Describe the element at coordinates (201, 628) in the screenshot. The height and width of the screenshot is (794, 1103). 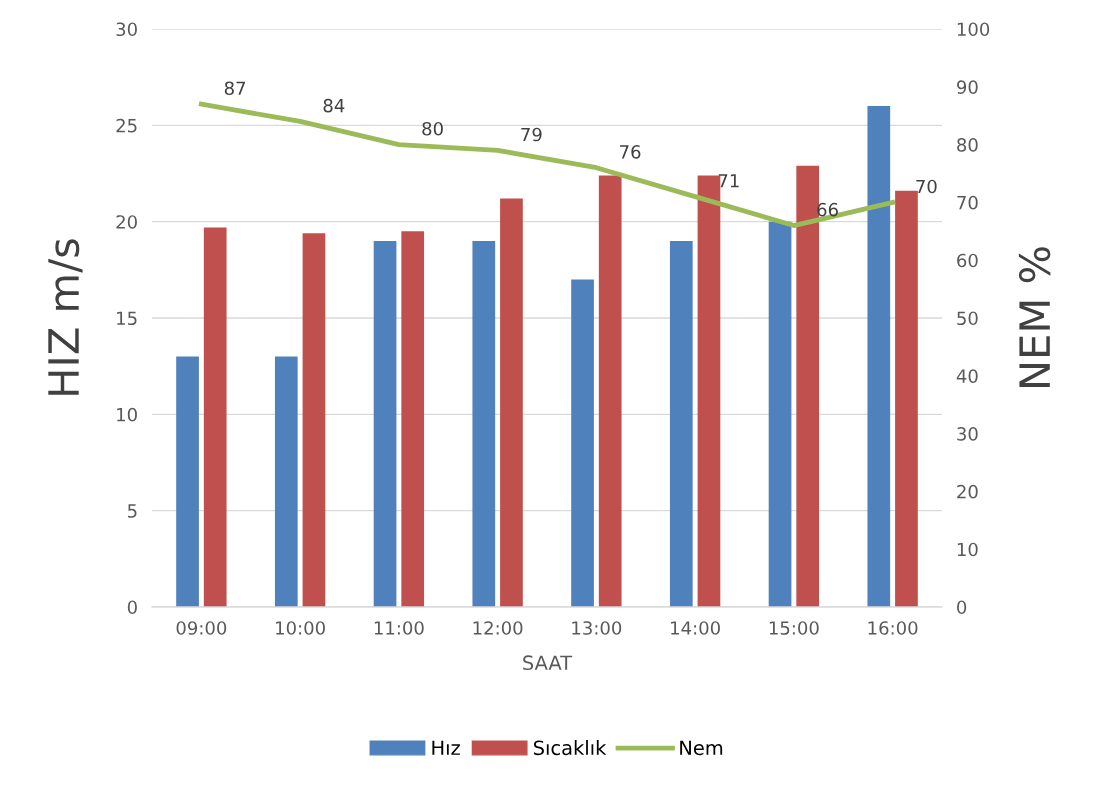
I see `x-tick-label: 09:00` at that location.